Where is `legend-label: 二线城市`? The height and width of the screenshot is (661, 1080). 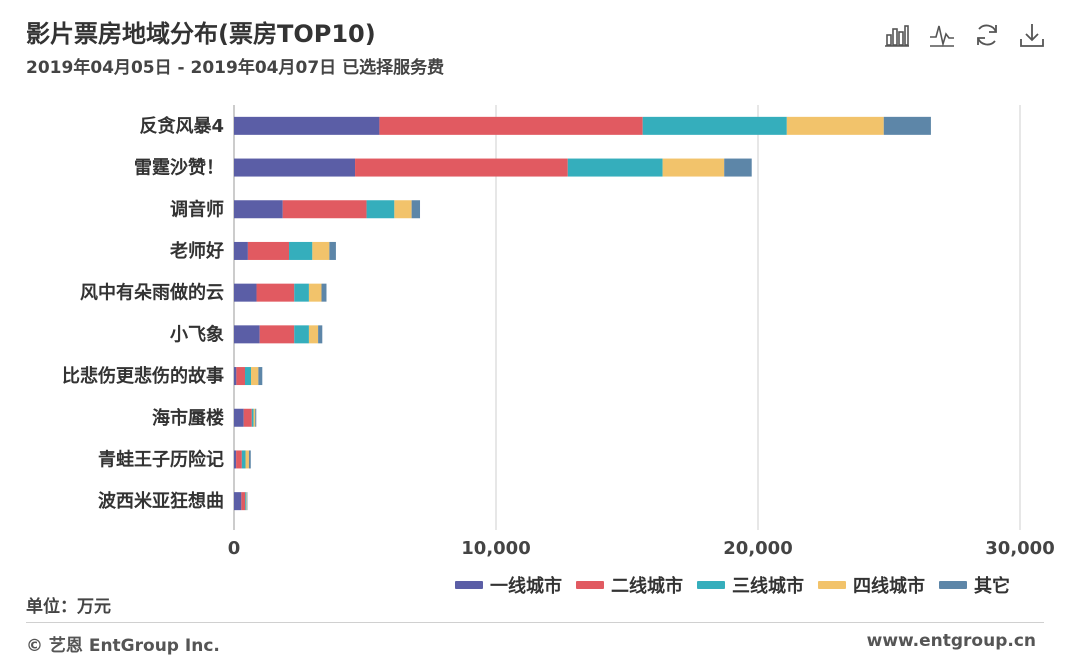
legend-label: 二线城市 is located at coordinates (647, 586).